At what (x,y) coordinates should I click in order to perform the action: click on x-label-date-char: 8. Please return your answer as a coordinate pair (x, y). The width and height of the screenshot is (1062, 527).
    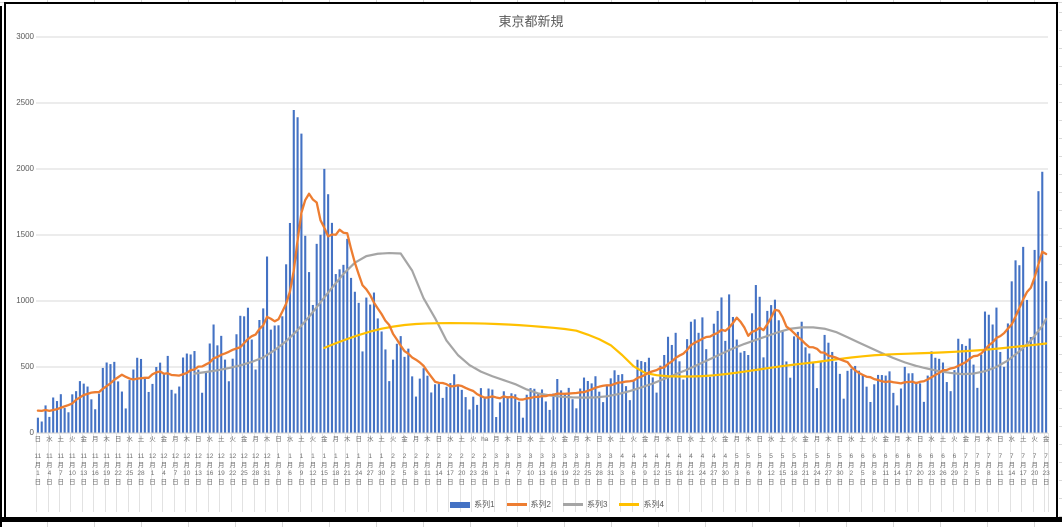
    Looking at the image, I should click on (416, 474).